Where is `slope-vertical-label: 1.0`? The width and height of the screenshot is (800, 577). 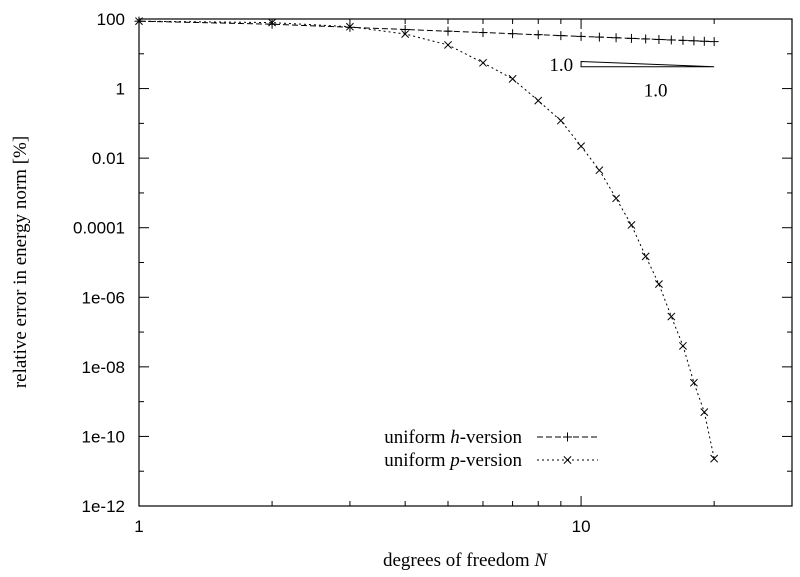
slope-vertical-label: 1.0 is located at coordinates (561, 65).